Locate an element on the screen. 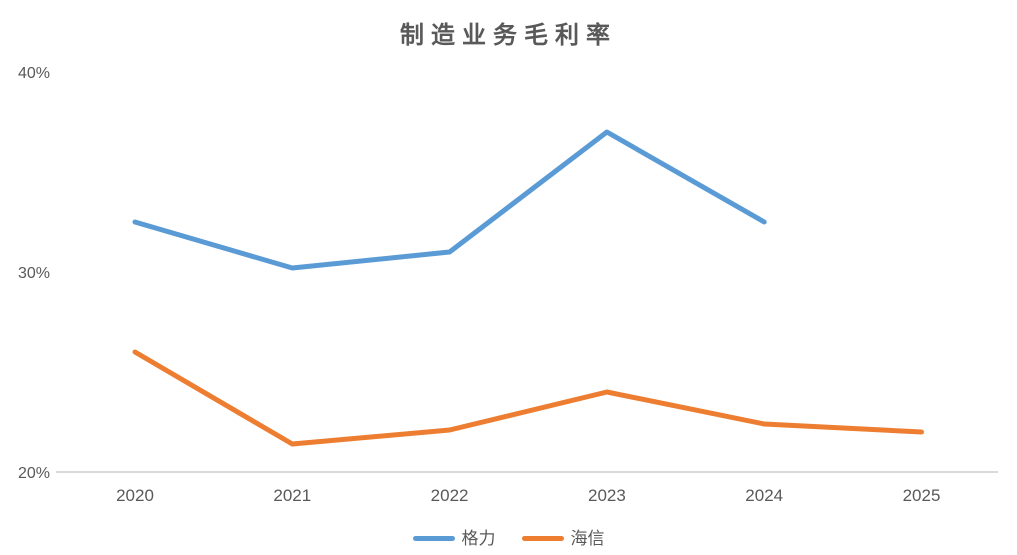  x-axis-tick-label: 2023 is located at coordinates (607, 495).